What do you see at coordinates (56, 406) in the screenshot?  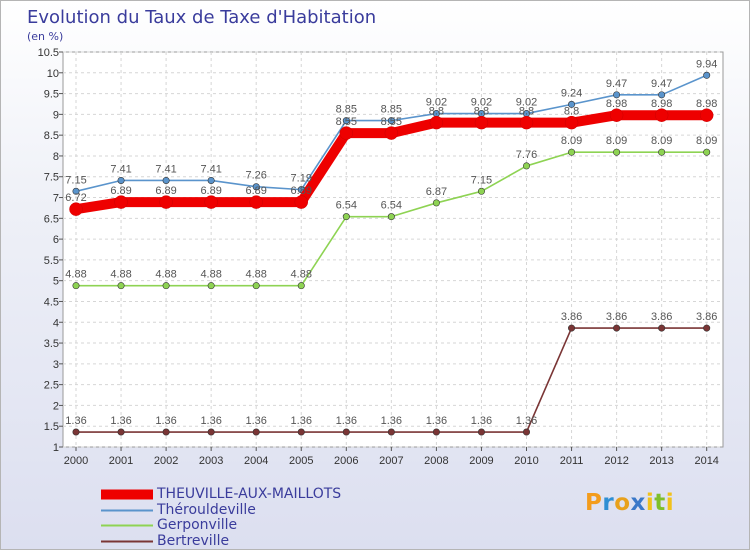 I see `y-tick-label: 2` at bounding box center [56, 406].